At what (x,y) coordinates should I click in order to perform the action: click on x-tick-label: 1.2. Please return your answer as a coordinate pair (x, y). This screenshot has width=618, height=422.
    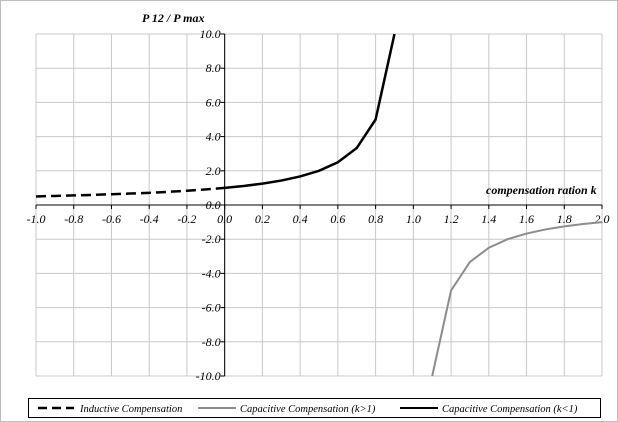
    Looking at the image, I should click on (451, 219).